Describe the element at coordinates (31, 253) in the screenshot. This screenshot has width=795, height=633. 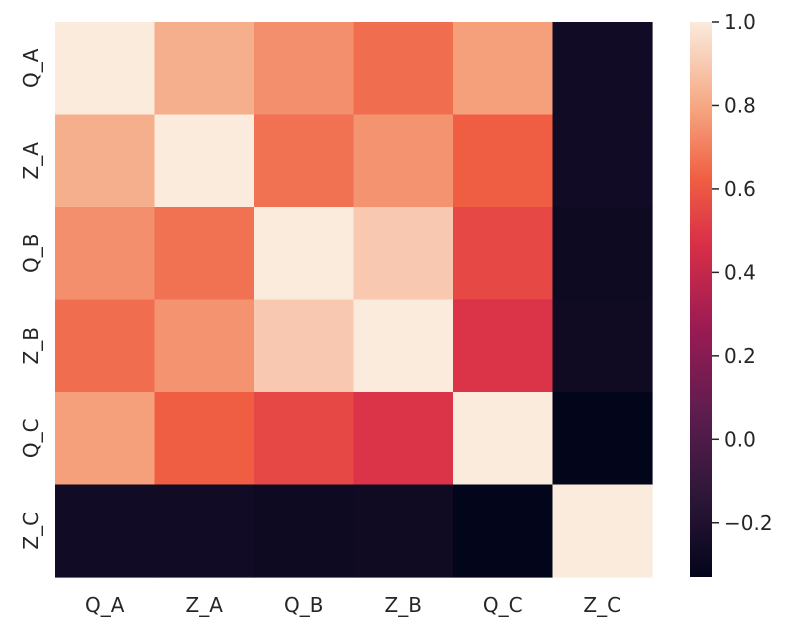
I see `y-tick-label: Q_B` at that location.